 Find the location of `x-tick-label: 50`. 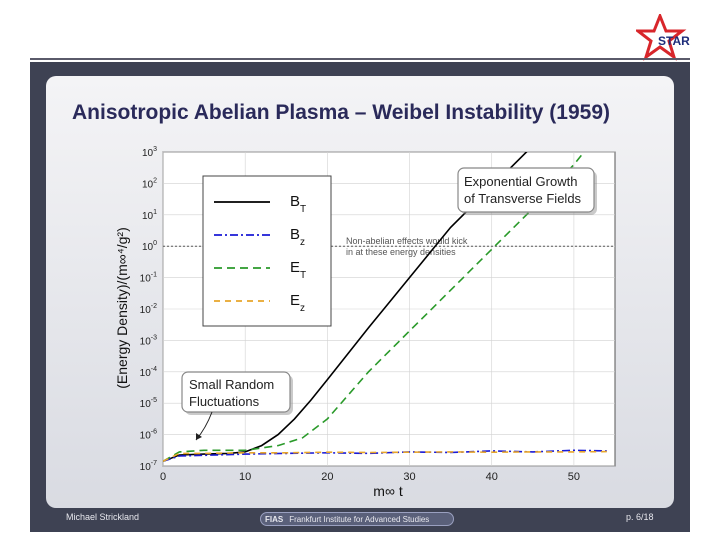

x-tick-label: 50 is located at coordinates (574, 477).